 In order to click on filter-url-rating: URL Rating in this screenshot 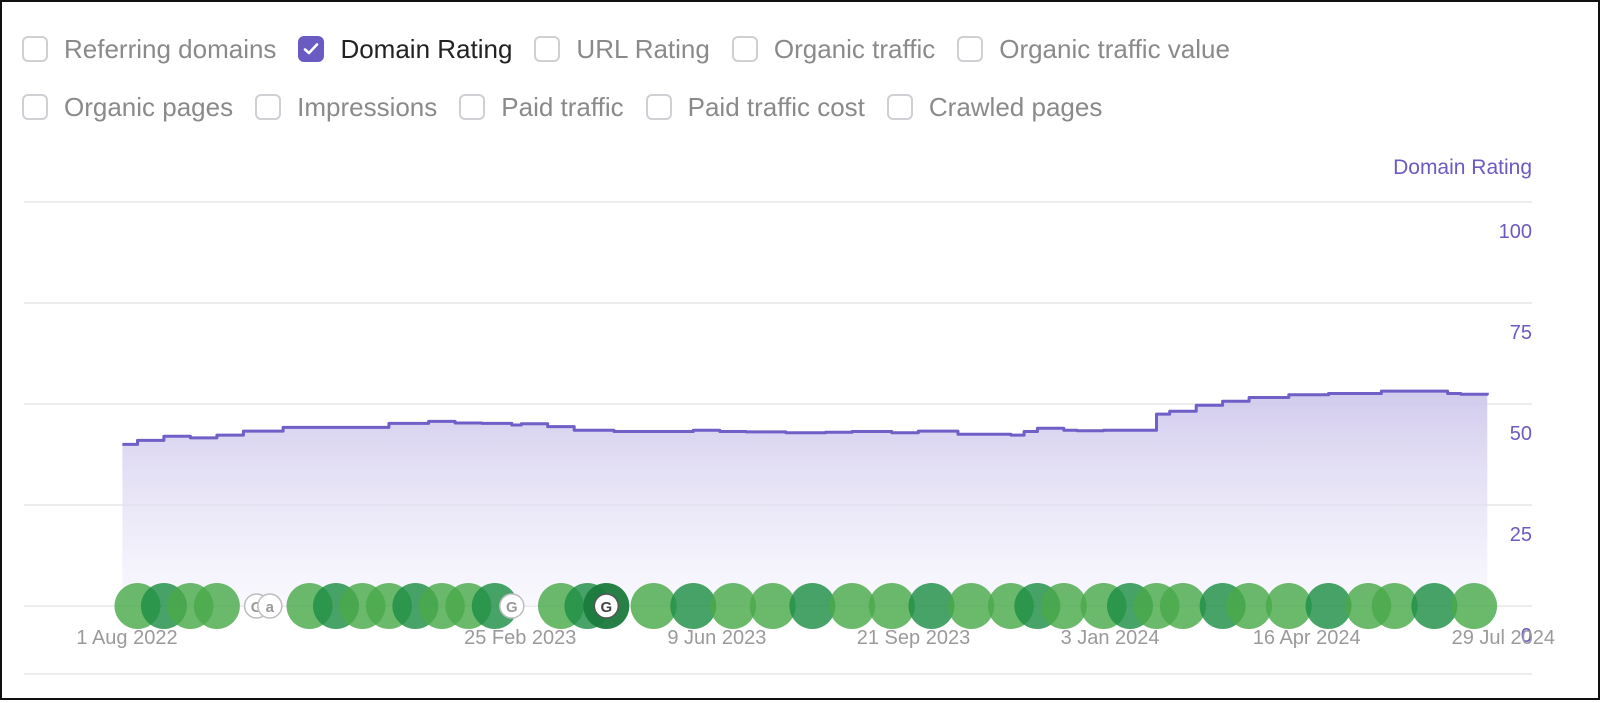, I will do `click(622, 49)`.